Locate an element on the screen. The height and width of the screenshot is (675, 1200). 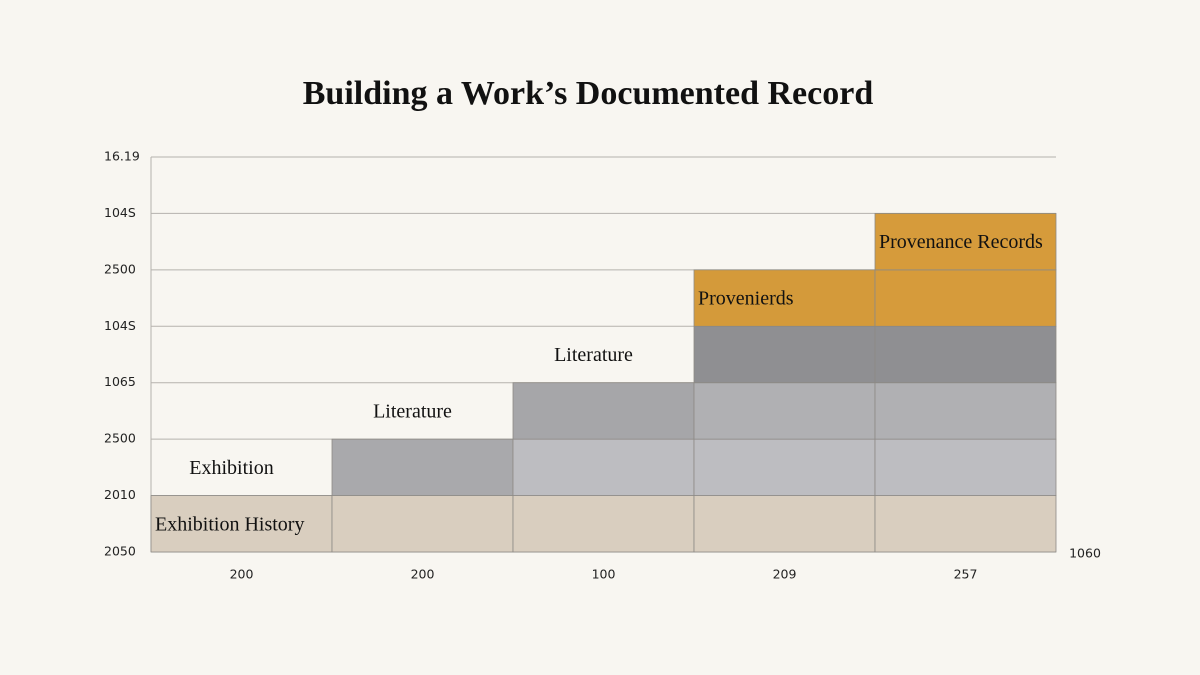
y-label: 2010 is located at coordinates (120, 494).